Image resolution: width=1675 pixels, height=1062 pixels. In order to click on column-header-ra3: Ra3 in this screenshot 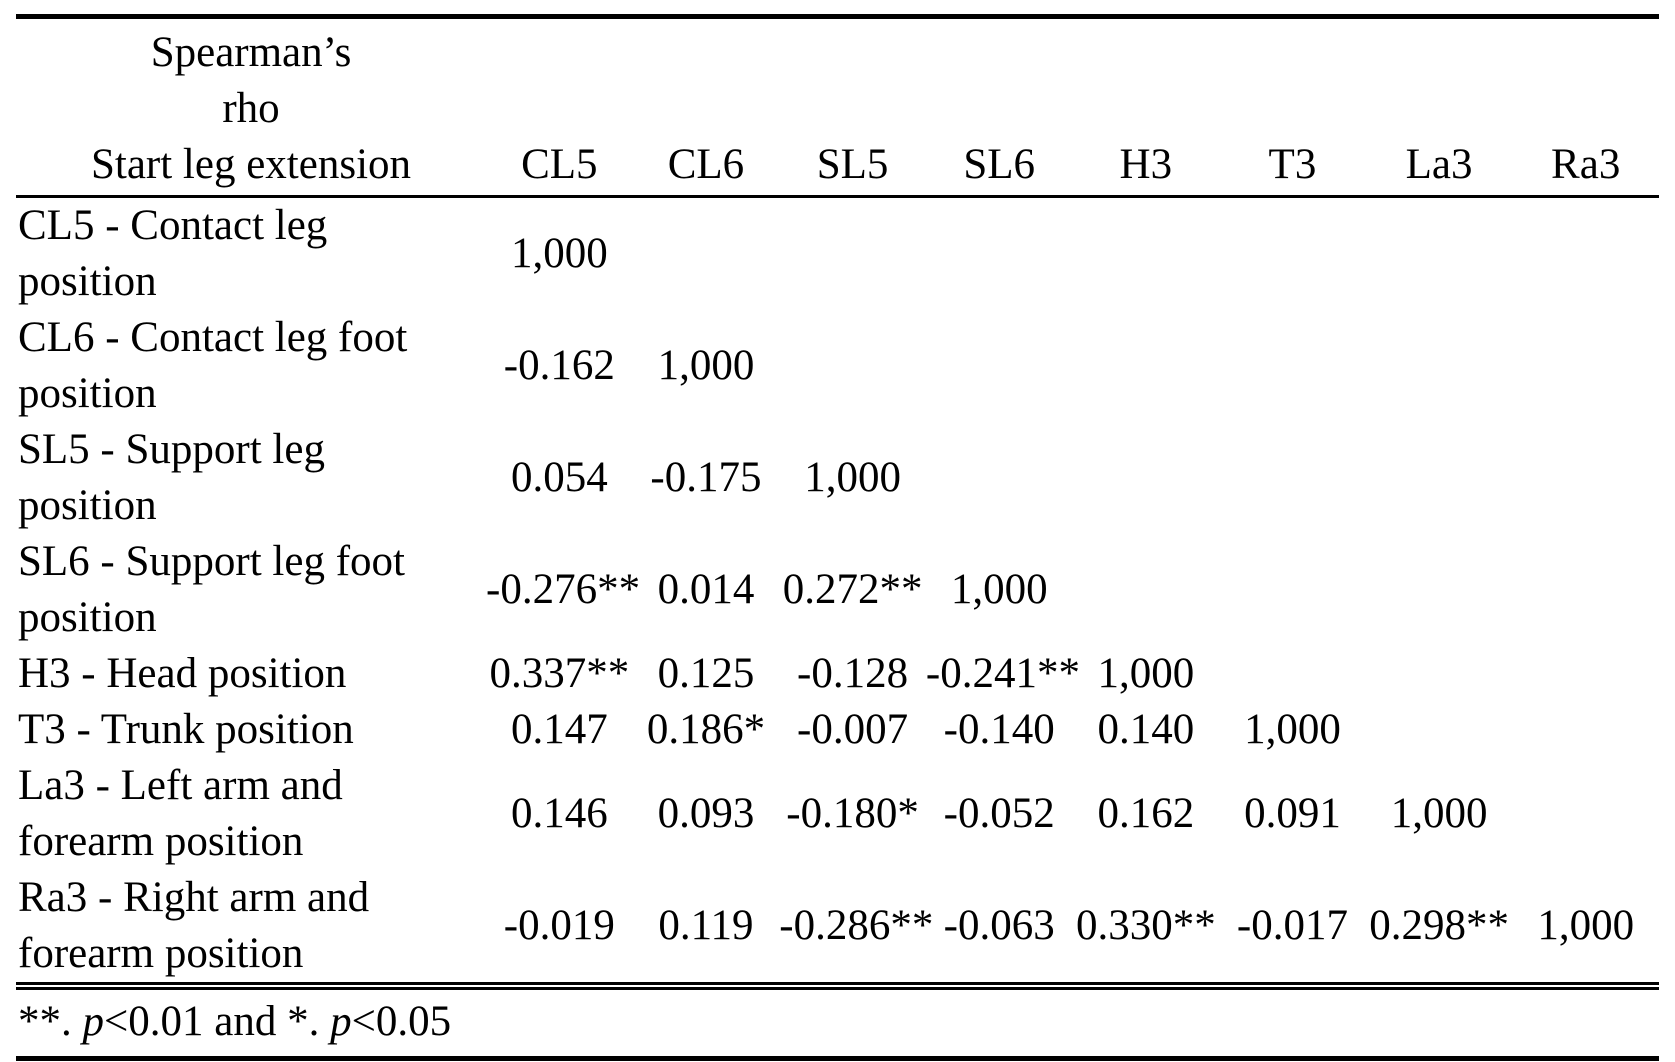, I will do `click(1585, 107)`.